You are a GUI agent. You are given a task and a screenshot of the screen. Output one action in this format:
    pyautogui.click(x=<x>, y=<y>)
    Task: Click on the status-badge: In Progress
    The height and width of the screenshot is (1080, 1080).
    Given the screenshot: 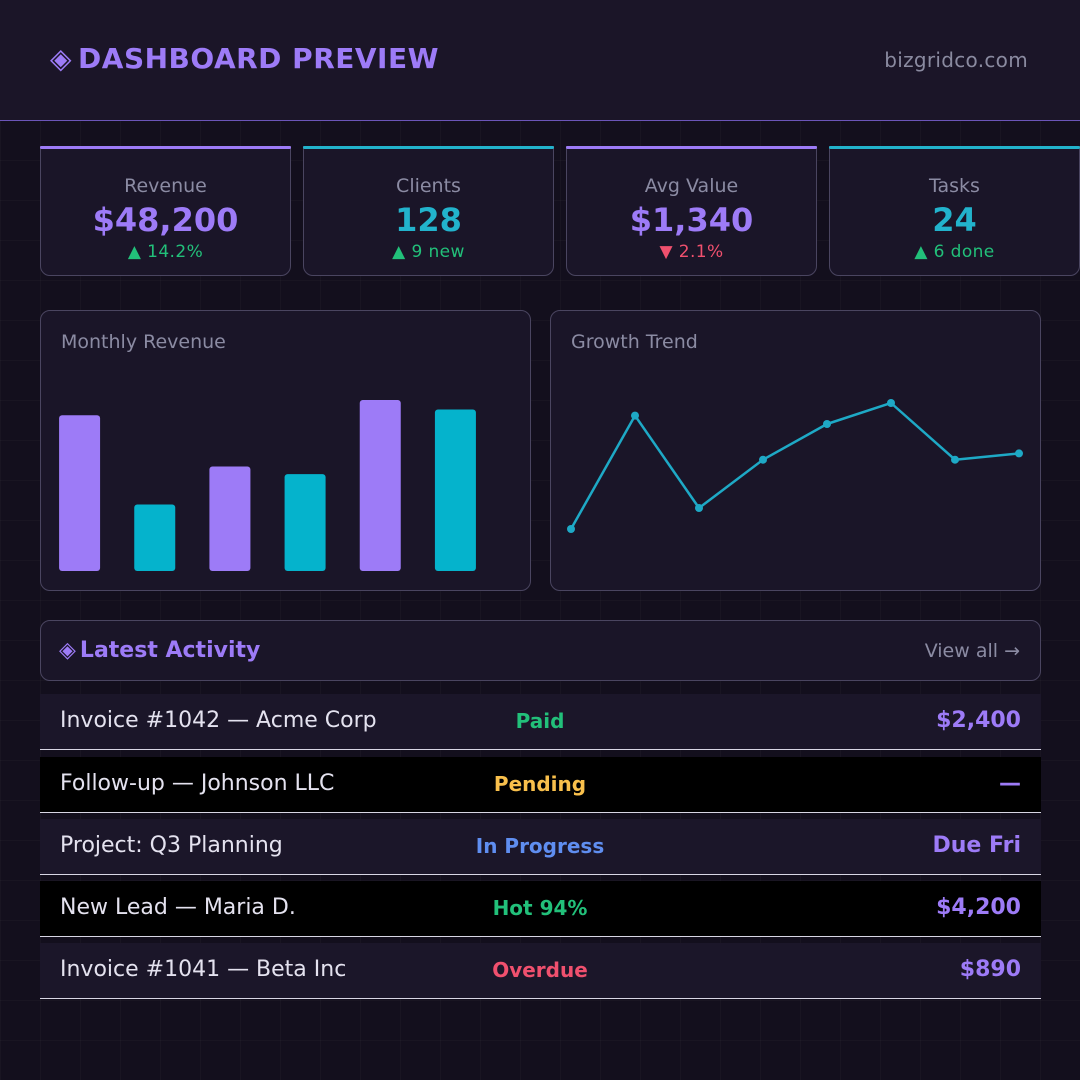 What is the action you would take?
    pyautogui.click(x=540, y=846)
    